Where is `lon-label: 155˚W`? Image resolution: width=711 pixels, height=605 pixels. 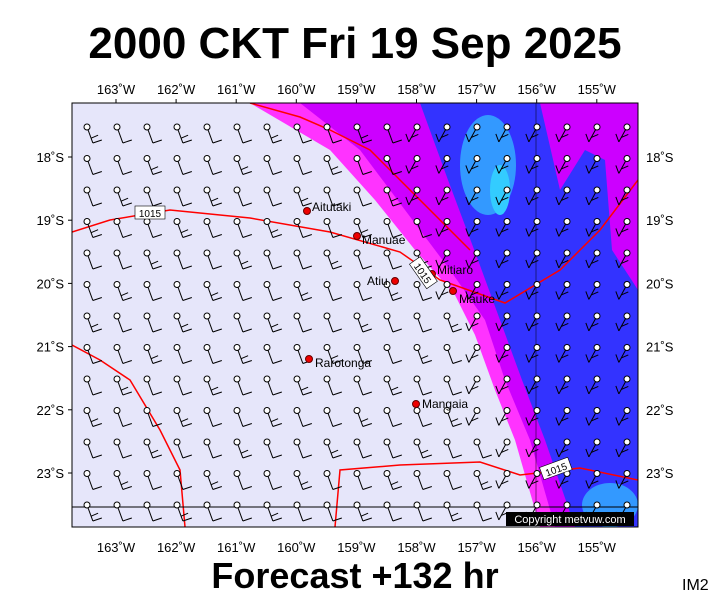
lon-label: 155˚W is located at coordinates (597, 89).